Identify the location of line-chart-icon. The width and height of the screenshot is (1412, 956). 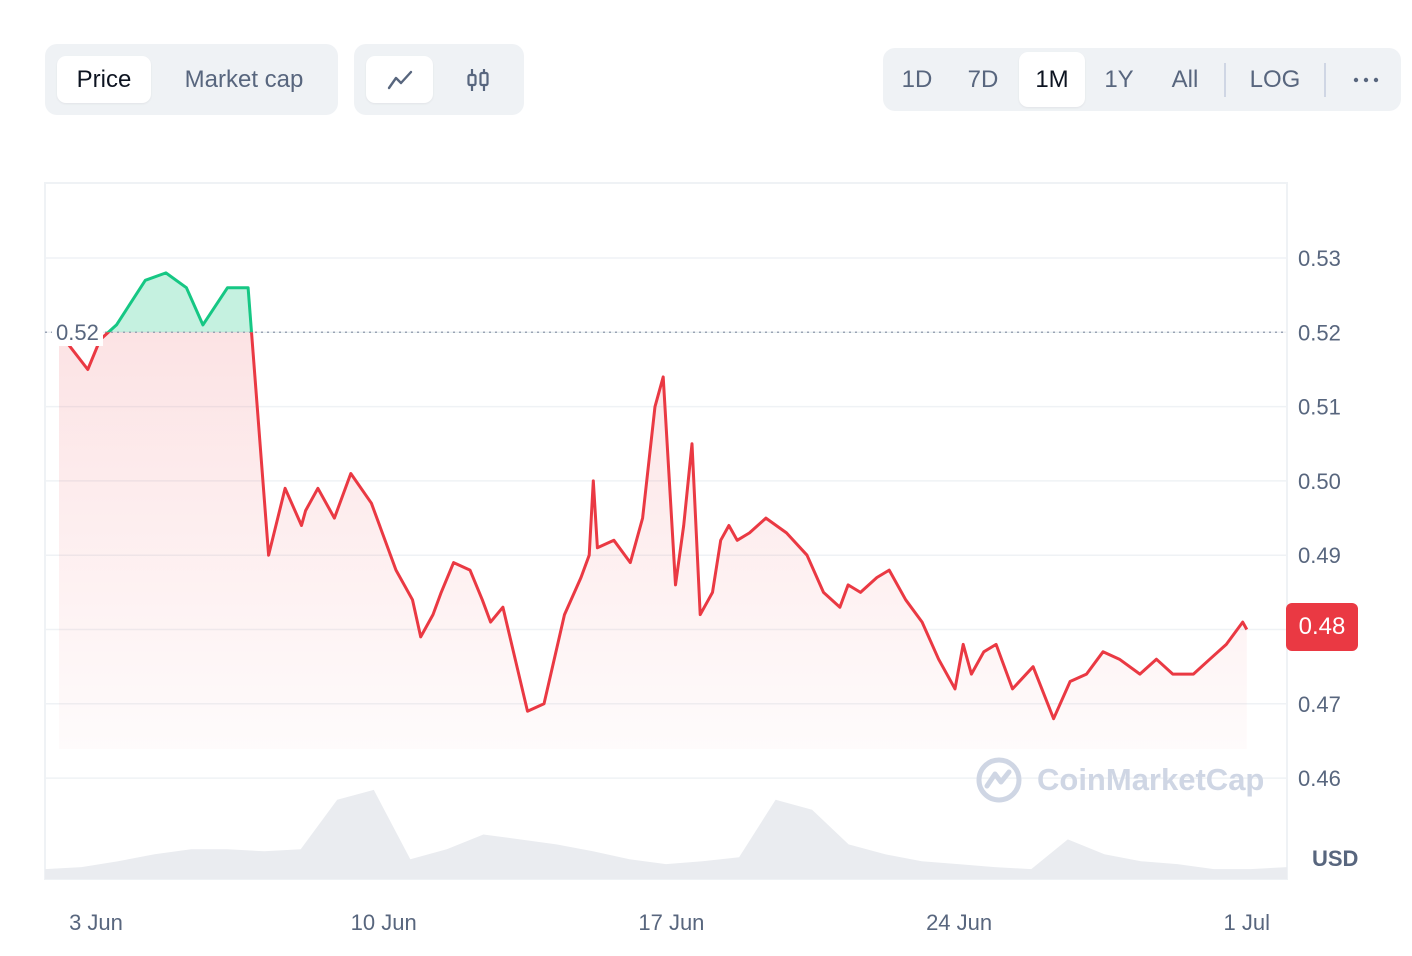
(399, 79).